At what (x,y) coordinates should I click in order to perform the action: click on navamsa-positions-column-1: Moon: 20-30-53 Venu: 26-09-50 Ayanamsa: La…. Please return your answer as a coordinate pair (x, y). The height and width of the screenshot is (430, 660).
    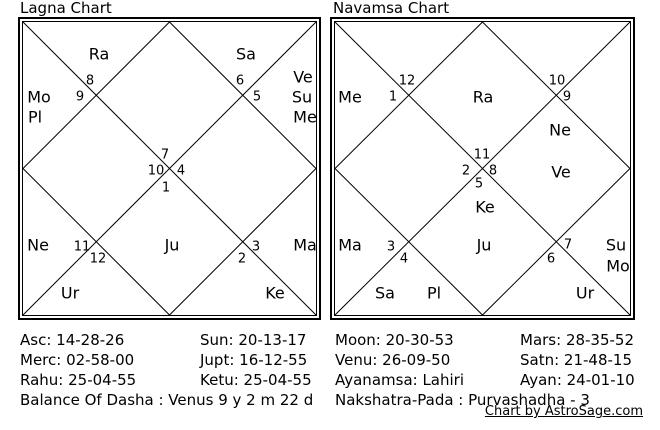
    Looking at the image, I should click on (399, 360).